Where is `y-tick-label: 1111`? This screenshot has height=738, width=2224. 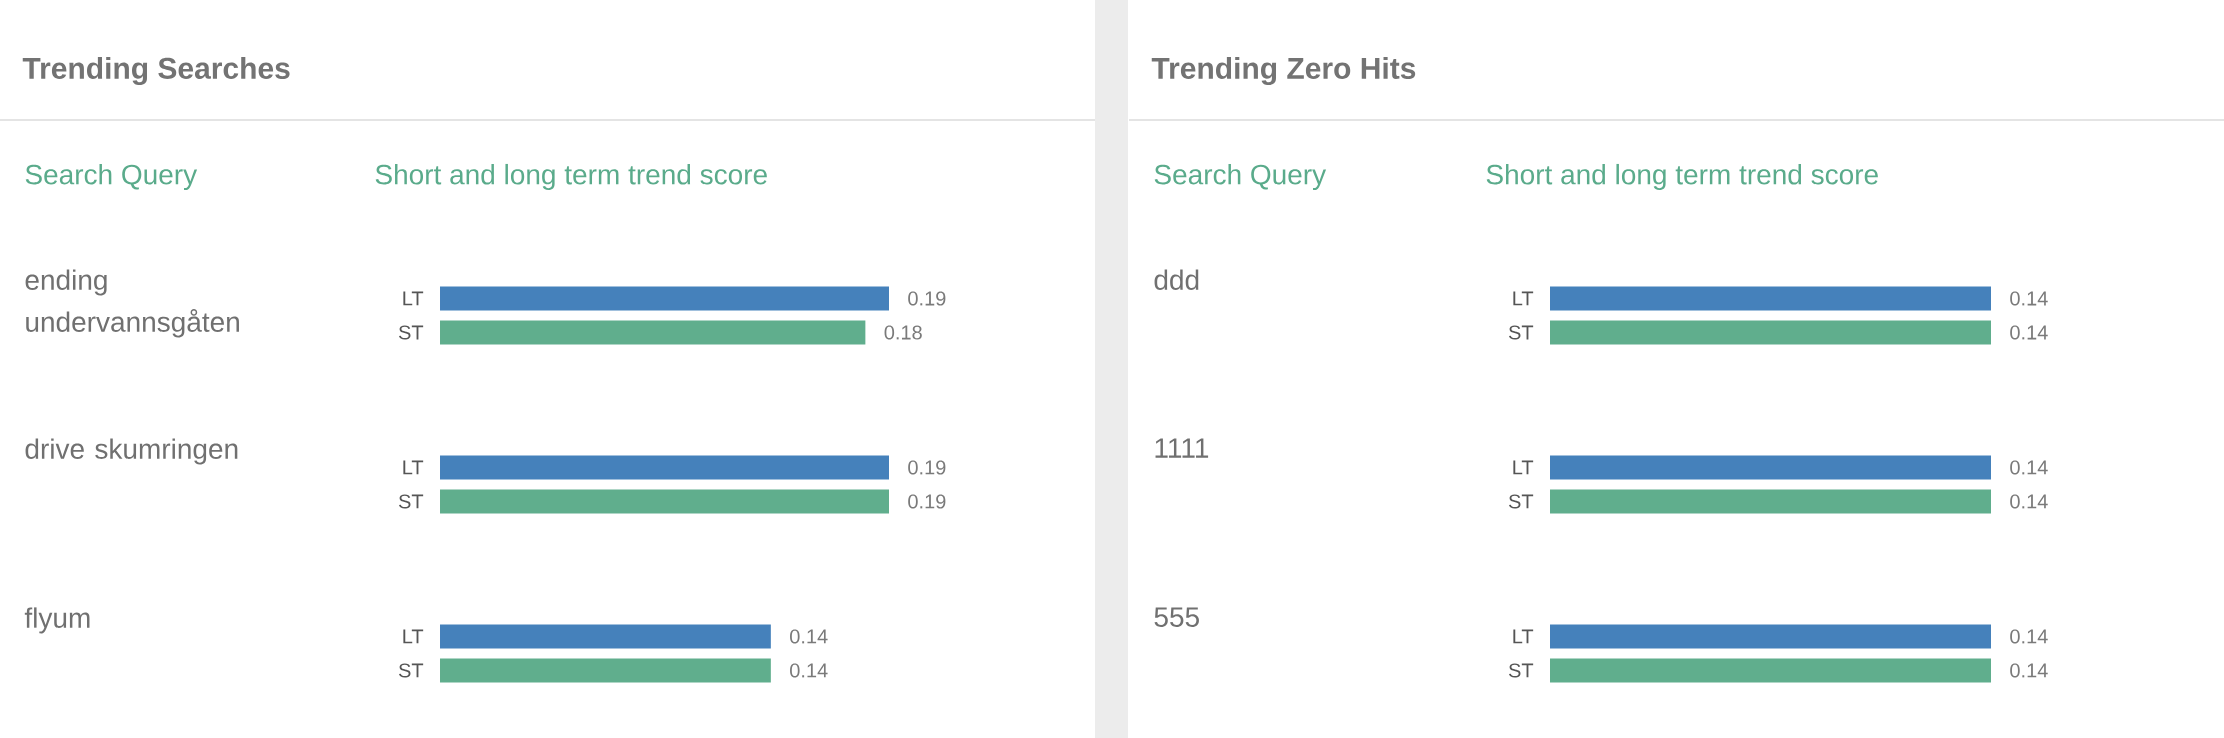 y-tick-label: 1111 is located at coordinates (1182, 448).